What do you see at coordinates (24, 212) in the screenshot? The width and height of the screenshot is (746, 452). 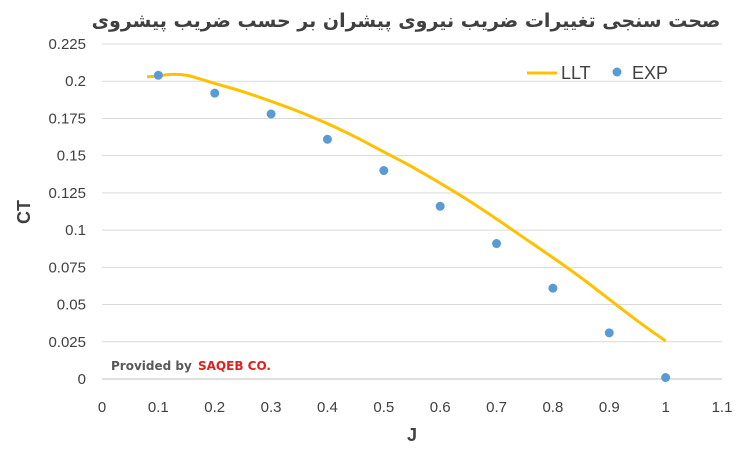 I see `y-axis-title: CT` at bounding box center [24, 212].